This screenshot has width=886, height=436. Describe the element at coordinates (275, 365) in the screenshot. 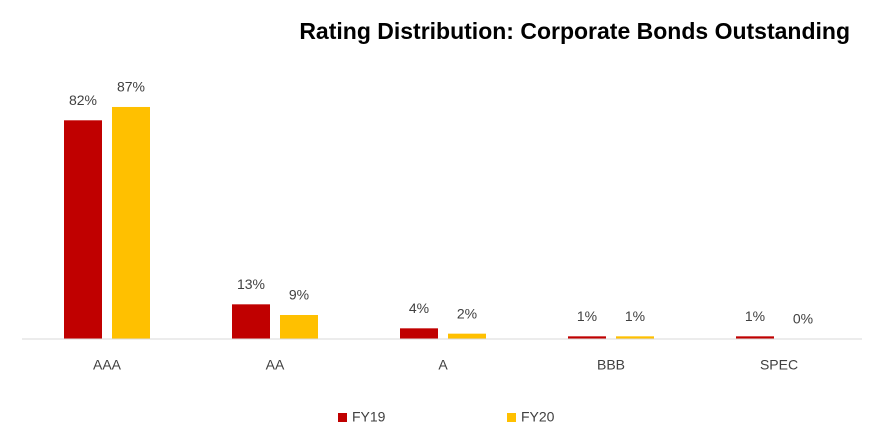

I see `x-tick-label: AA` at that location.